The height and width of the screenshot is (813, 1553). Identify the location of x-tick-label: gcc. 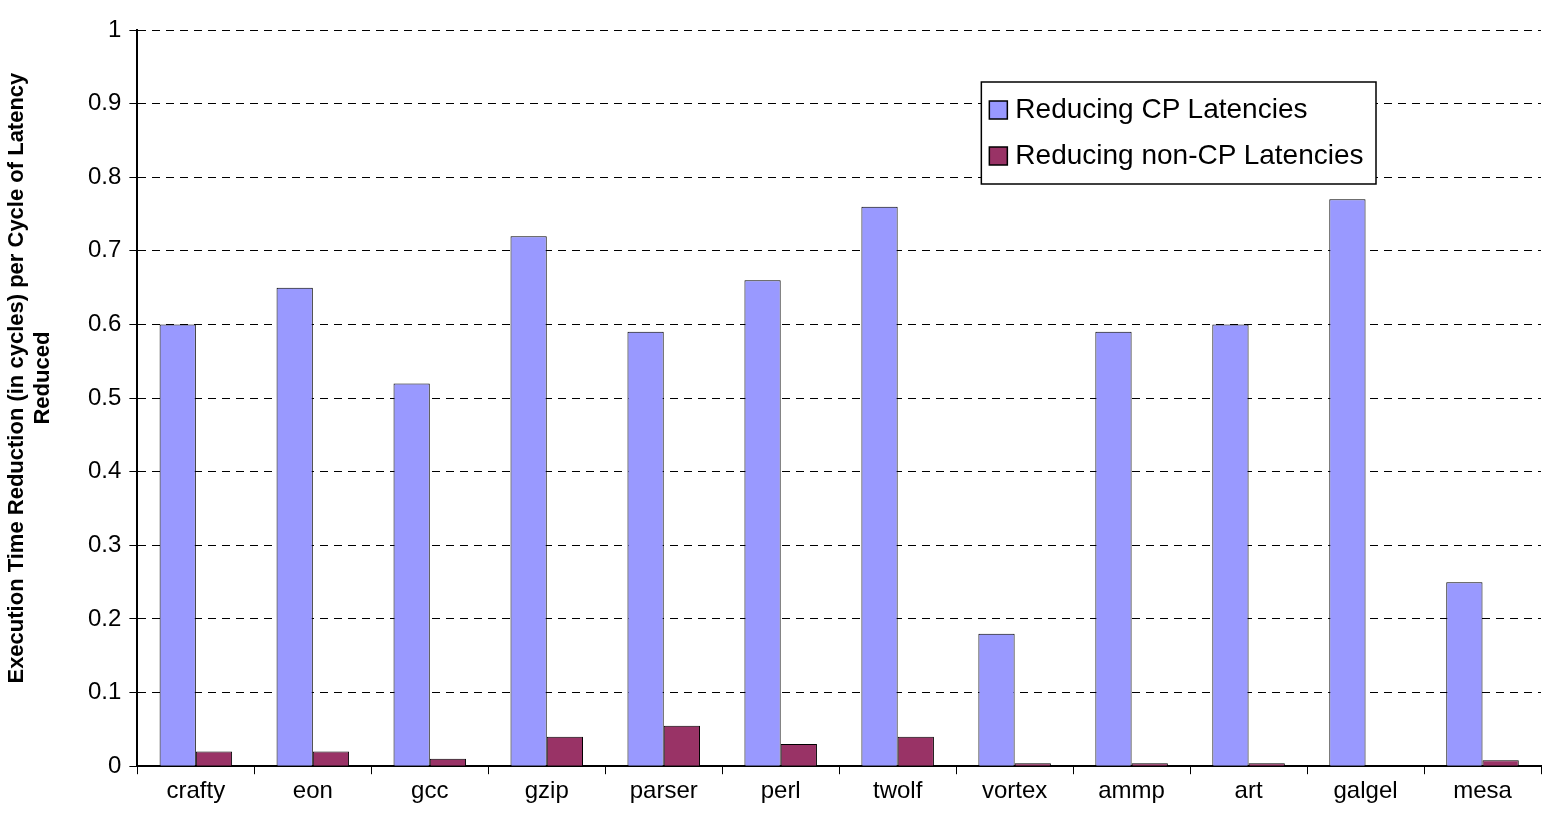
(430, 790).